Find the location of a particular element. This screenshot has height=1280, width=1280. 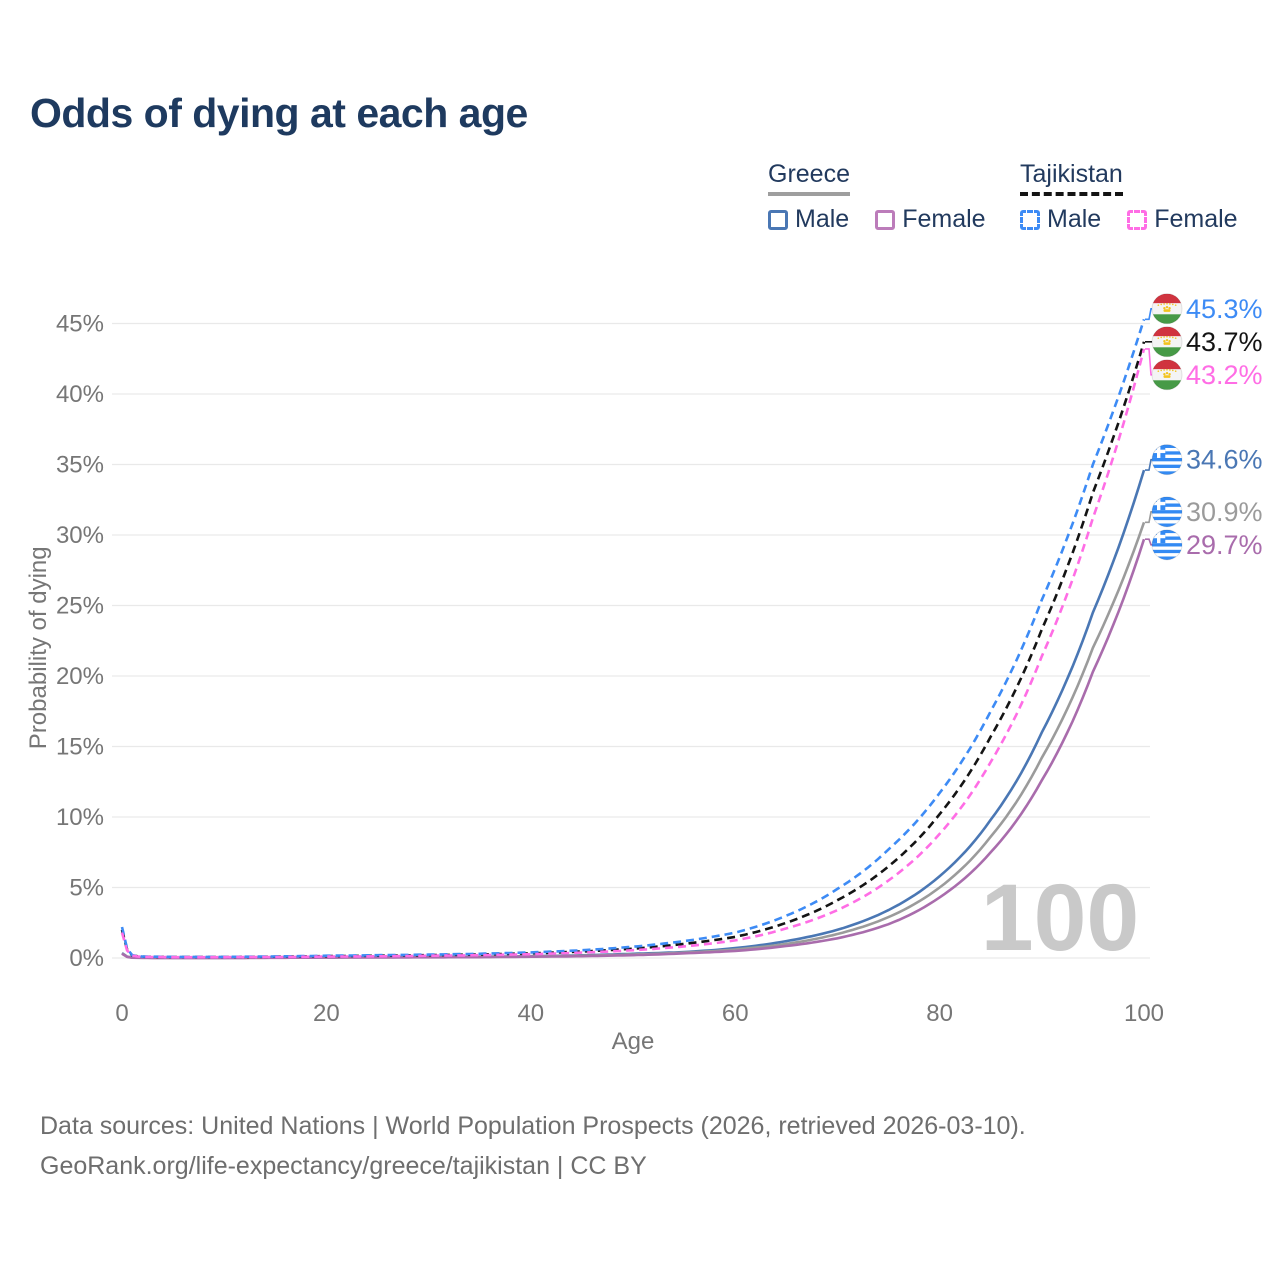

y-tick-label: 35% is located at coordinates (80, 465).